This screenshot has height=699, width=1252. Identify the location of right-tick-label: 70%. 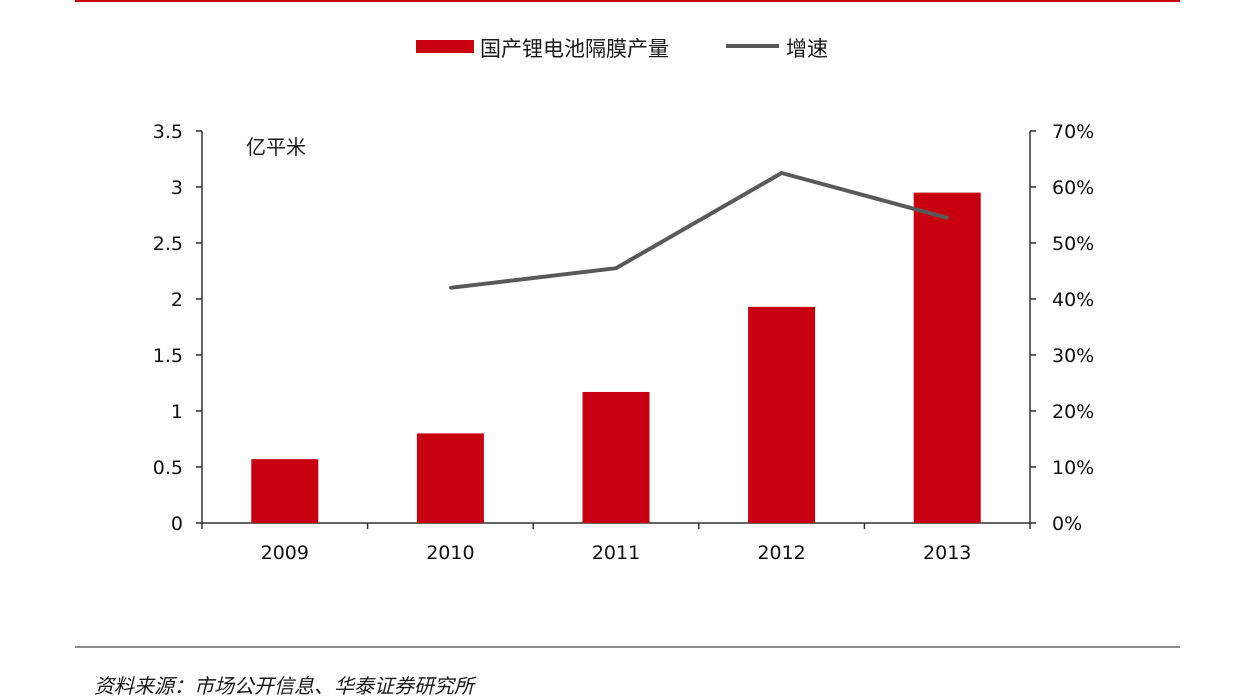
(1073, 132).